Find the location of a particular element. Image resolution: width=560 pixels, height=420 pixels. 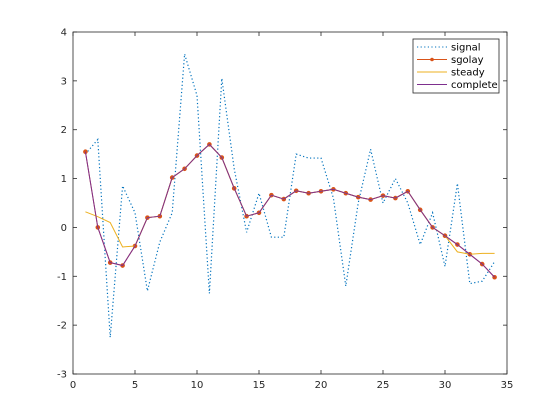

y-tick-label--1: -1 is located at coordinates (62, 277).